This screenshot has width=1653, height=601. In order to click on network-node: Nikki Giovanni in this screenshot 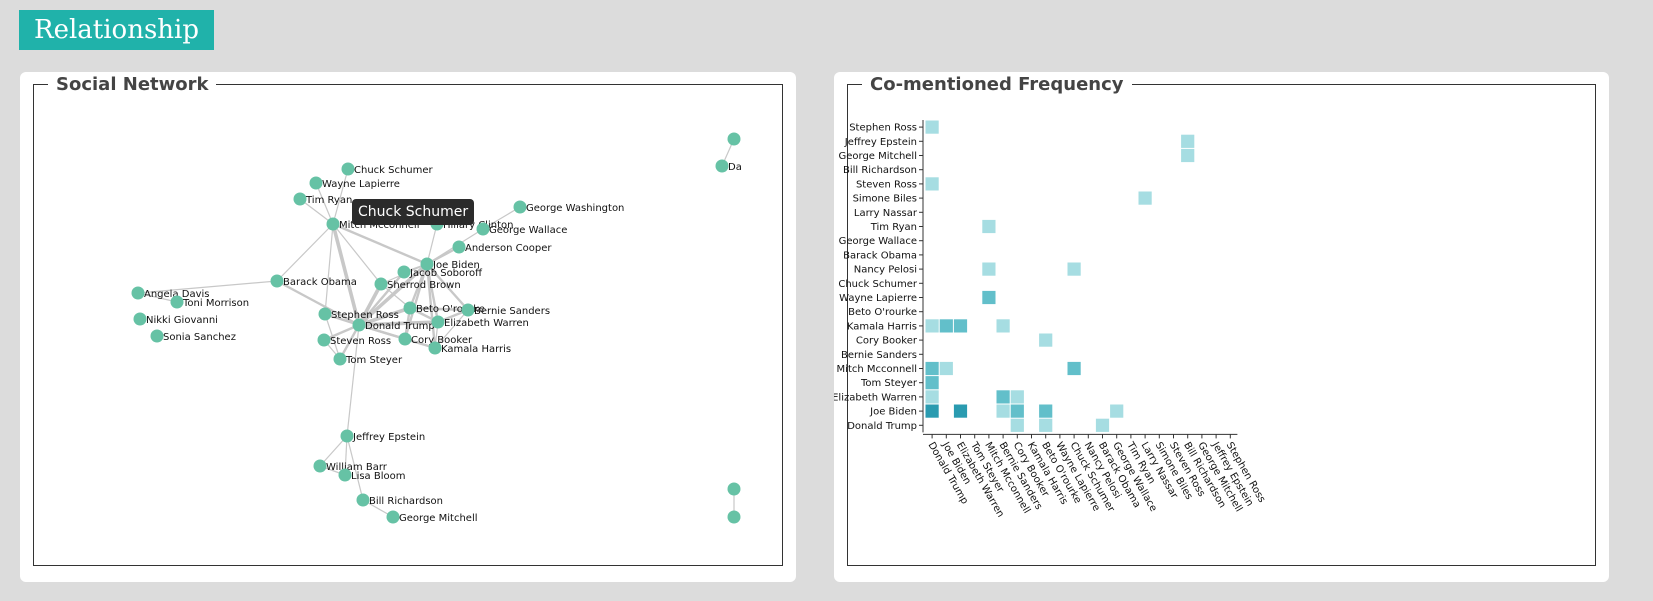, I will do `click(175, 319)`.